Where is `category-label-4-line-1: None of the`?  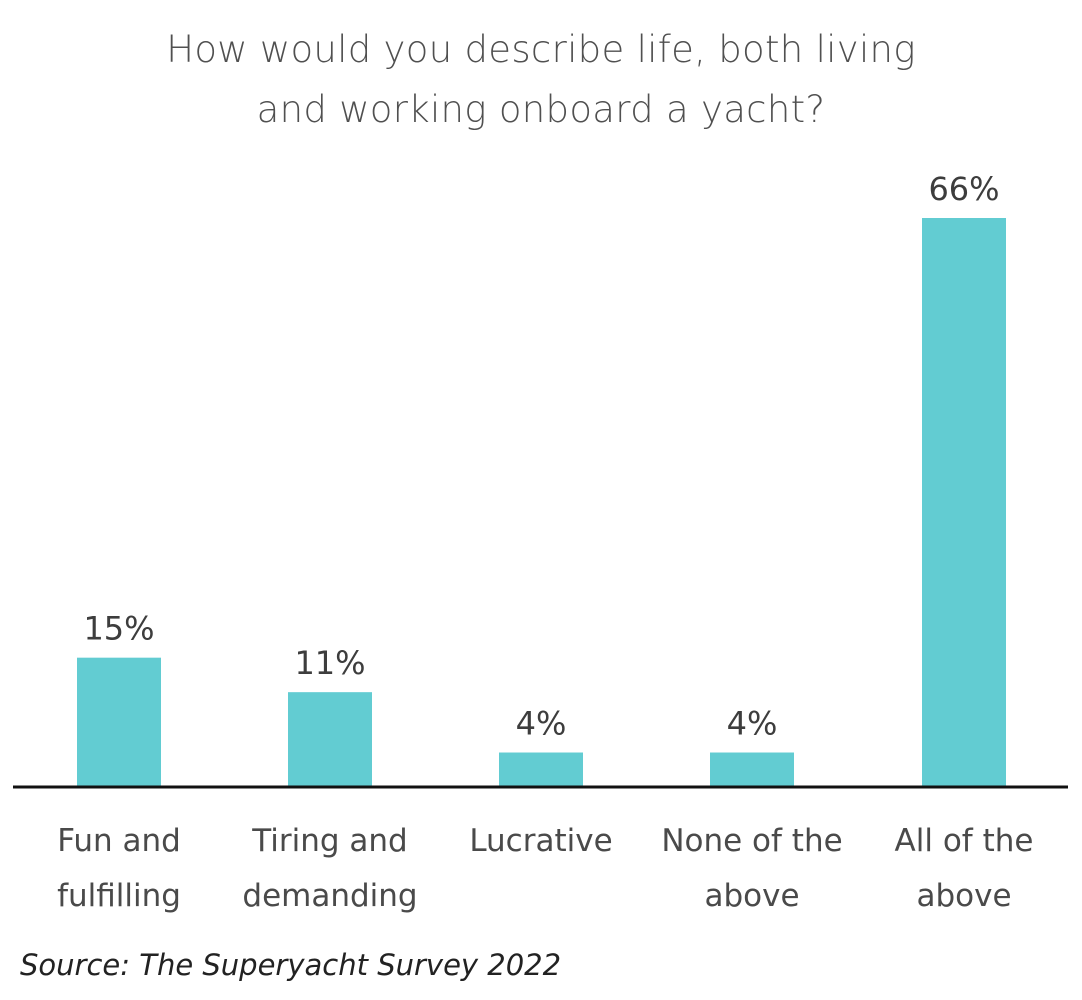 category-label-4-line-1: None of the is located at coordinates (751, 841).